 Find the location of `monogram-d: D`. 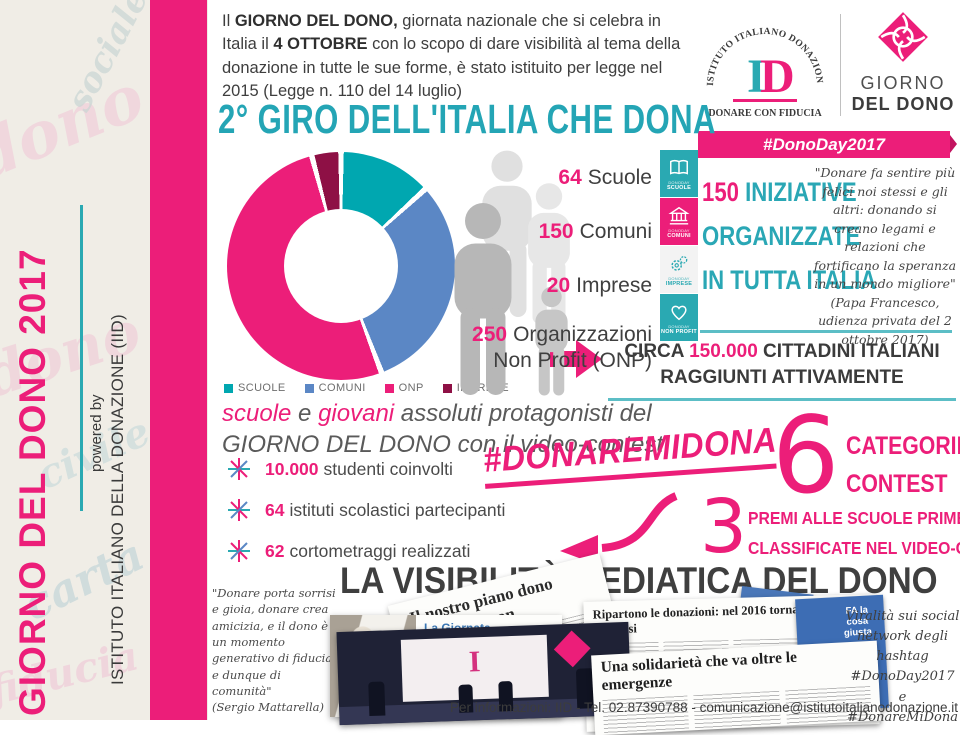

monogram-d: D is located at coordinates (777, 76).